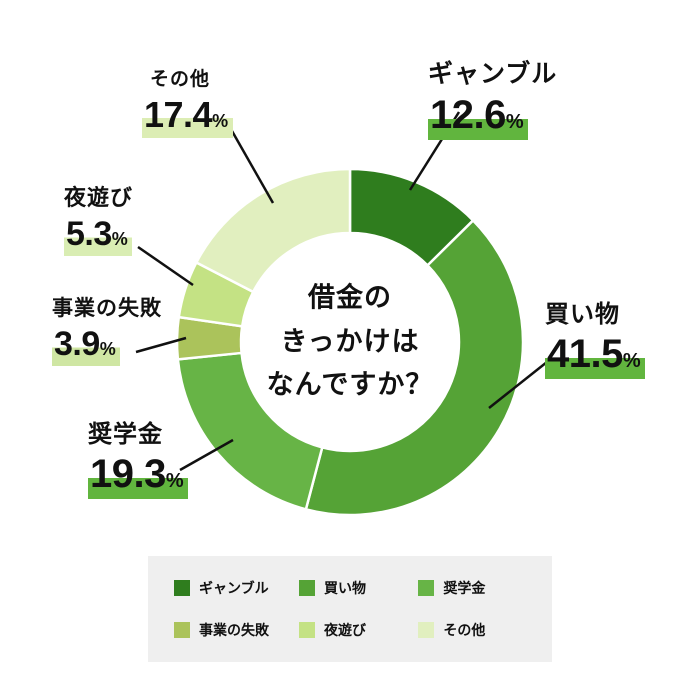 This screenshot has height=700, width=700. What do you see at coordinates (464, 588) in the screenshot?
I see `legend-label-2: 奨学金` at bounding box center [464, 588].